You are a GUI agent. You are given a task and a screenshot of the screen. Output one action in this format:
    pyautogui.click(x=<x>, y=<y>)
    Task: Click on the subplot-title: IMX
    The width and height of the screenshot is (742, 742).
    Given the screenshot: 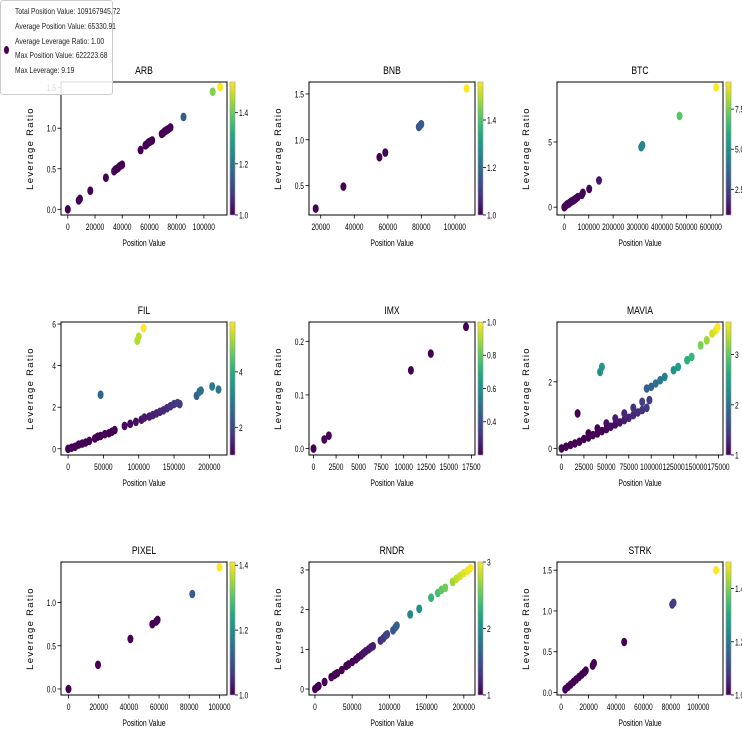 What is the action you would take?
    pyautogui.click(x=392, y=311)
    